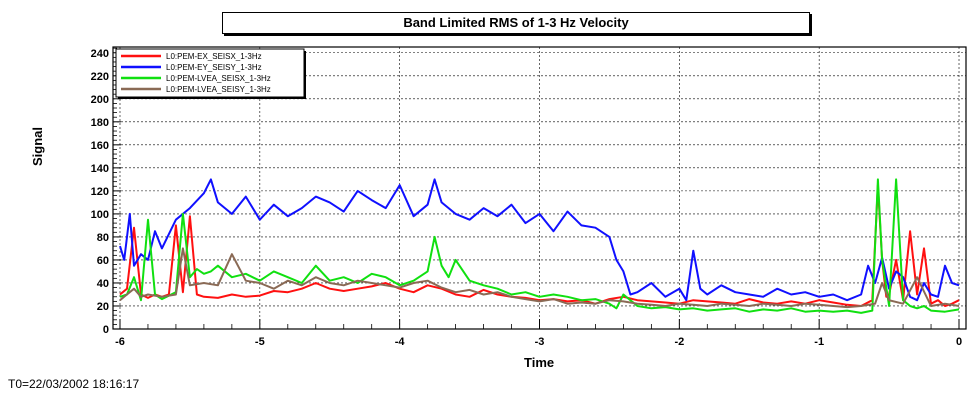 This screenshot has width=980, height=395. I want to click on y-tick-label: 180, so click(100, 123).